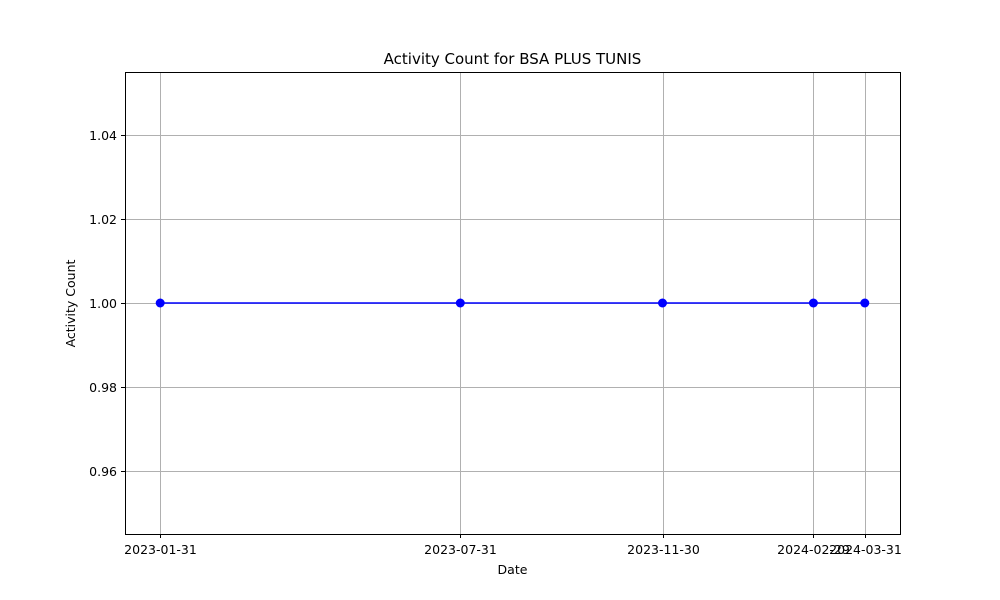  Describe the element at coordinates (160, 549) in the screenshot. I see `x-tick-label: 2023-01-31` at that location.